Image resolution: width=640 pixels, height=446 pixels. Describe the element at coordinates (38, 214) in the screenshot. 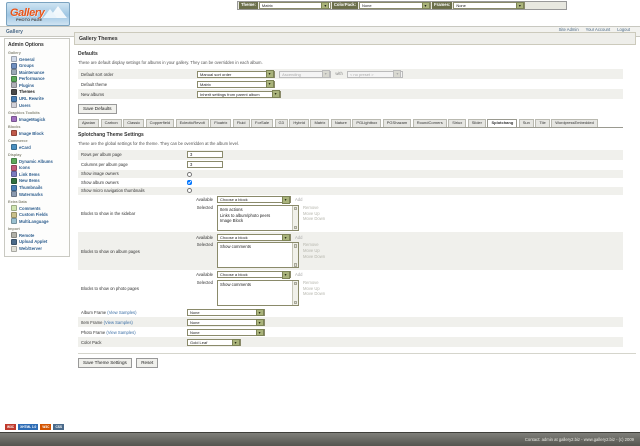

I see `sidebar-item-custom-fields: Custom Fields` at that location.